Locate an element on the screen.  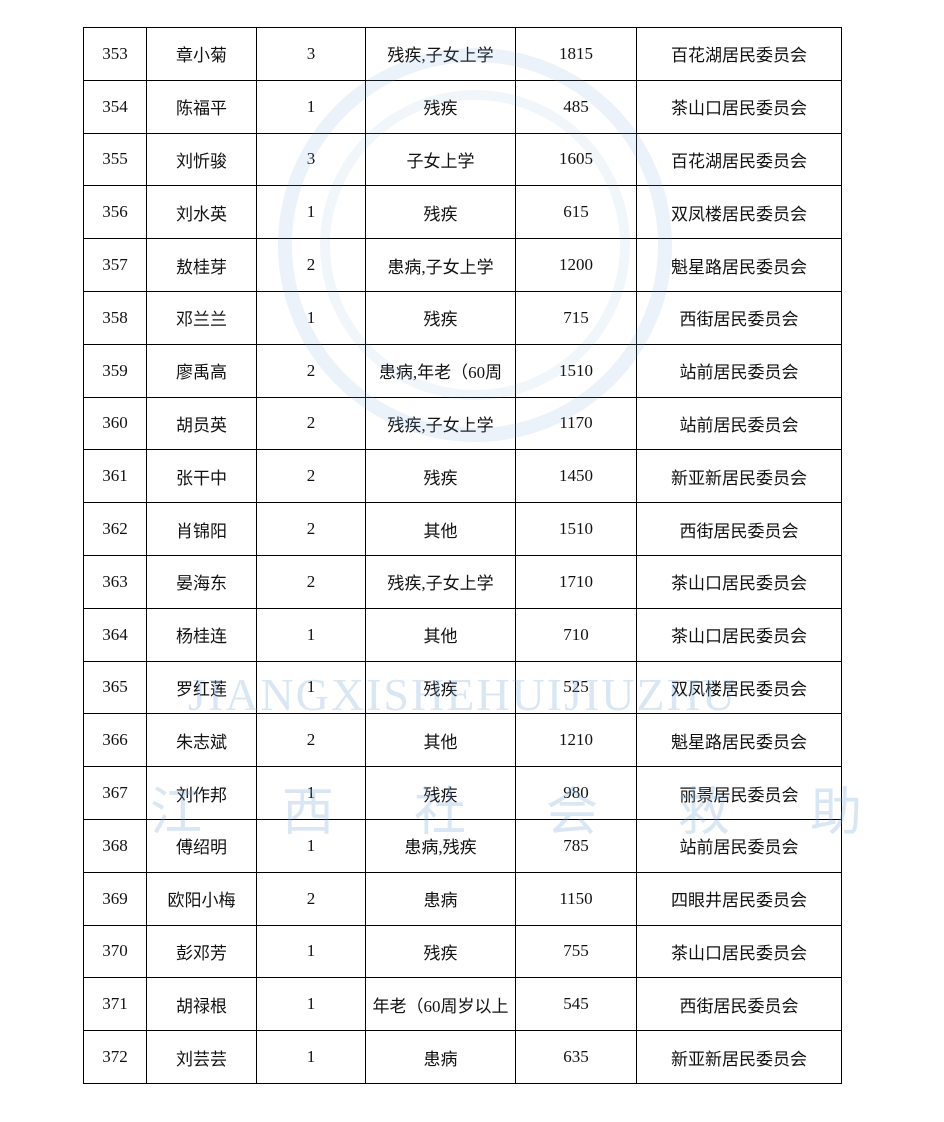
name-cell: 章小菊 is located at coordinates (201, 54).